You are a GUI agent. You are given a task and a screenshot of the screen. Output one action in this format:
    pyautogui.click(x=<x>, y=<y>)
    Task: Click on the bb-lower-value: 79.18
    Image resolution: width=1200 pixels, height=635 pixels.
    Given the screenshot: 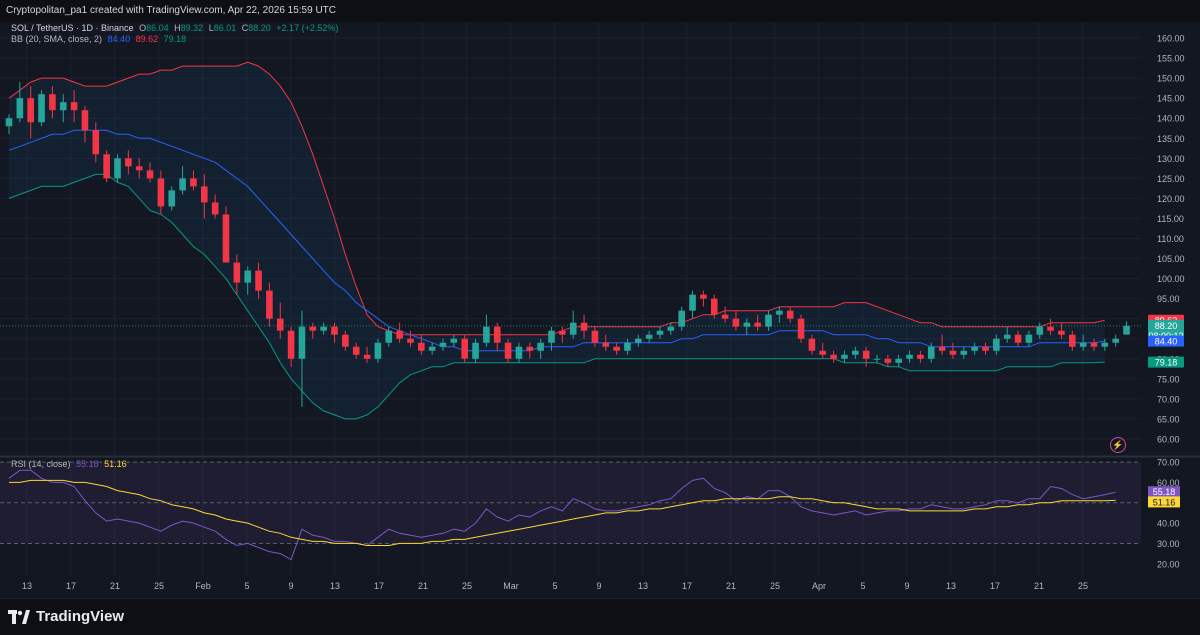 What is the action you would take?
    pyautogui.click(x=175, y=39)
    